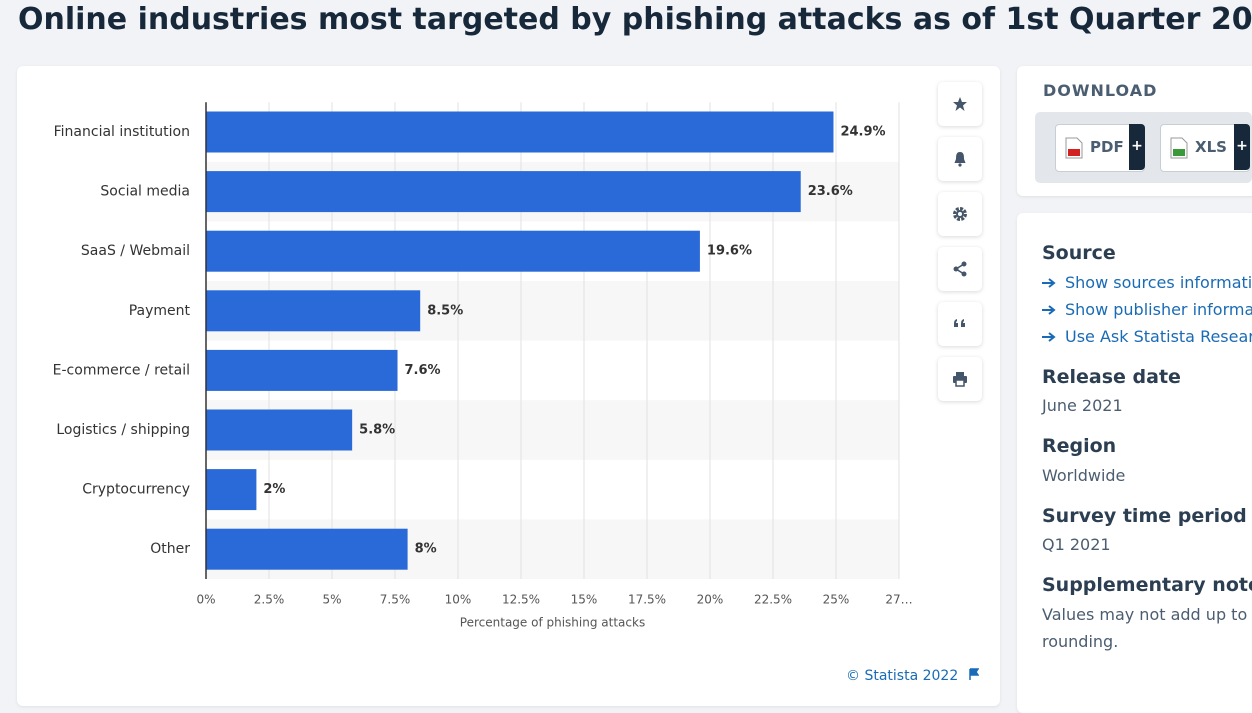 The image size is (1252, 713). What do you see at coordinates (647, 600) in the screenshot?
I see `x-tick-label: 17.5%` at bounding box center [647, 600].